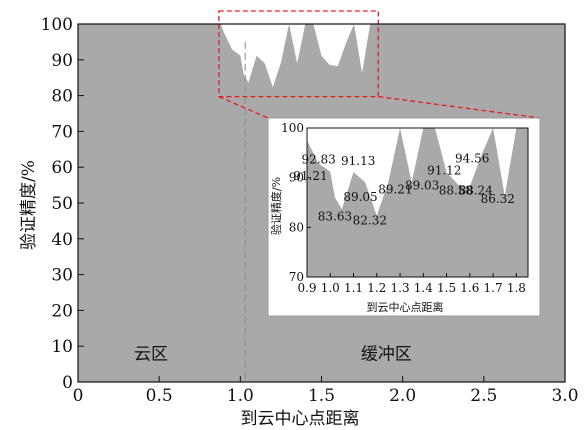 This screenshot has height=430, width=588. What do you see at coordinates (62, 97) in the screenshot?
I see `main-y-tick-label: 80` at bounding box center [62, 97].